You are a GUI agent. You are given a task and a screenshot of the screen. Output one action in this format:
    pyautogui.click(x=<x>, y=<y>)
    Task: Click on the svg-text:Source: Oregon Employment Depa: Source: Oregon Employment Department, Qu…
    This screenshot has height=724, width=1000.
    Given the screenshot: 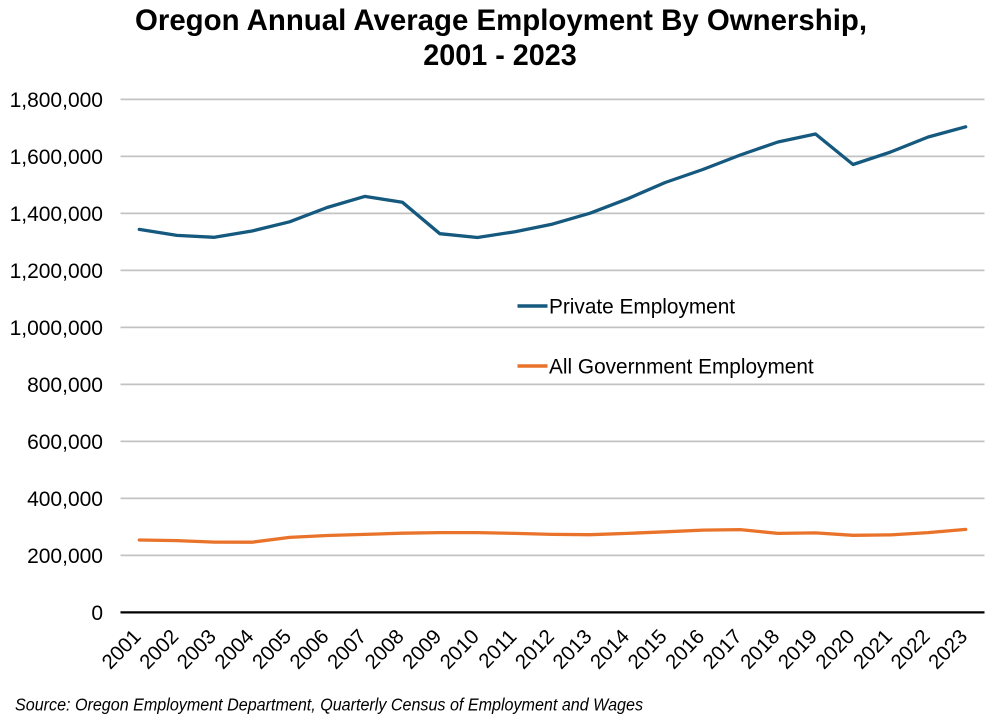 What is the action you would take?
    pyautogui.click(x=329, y=704)
    